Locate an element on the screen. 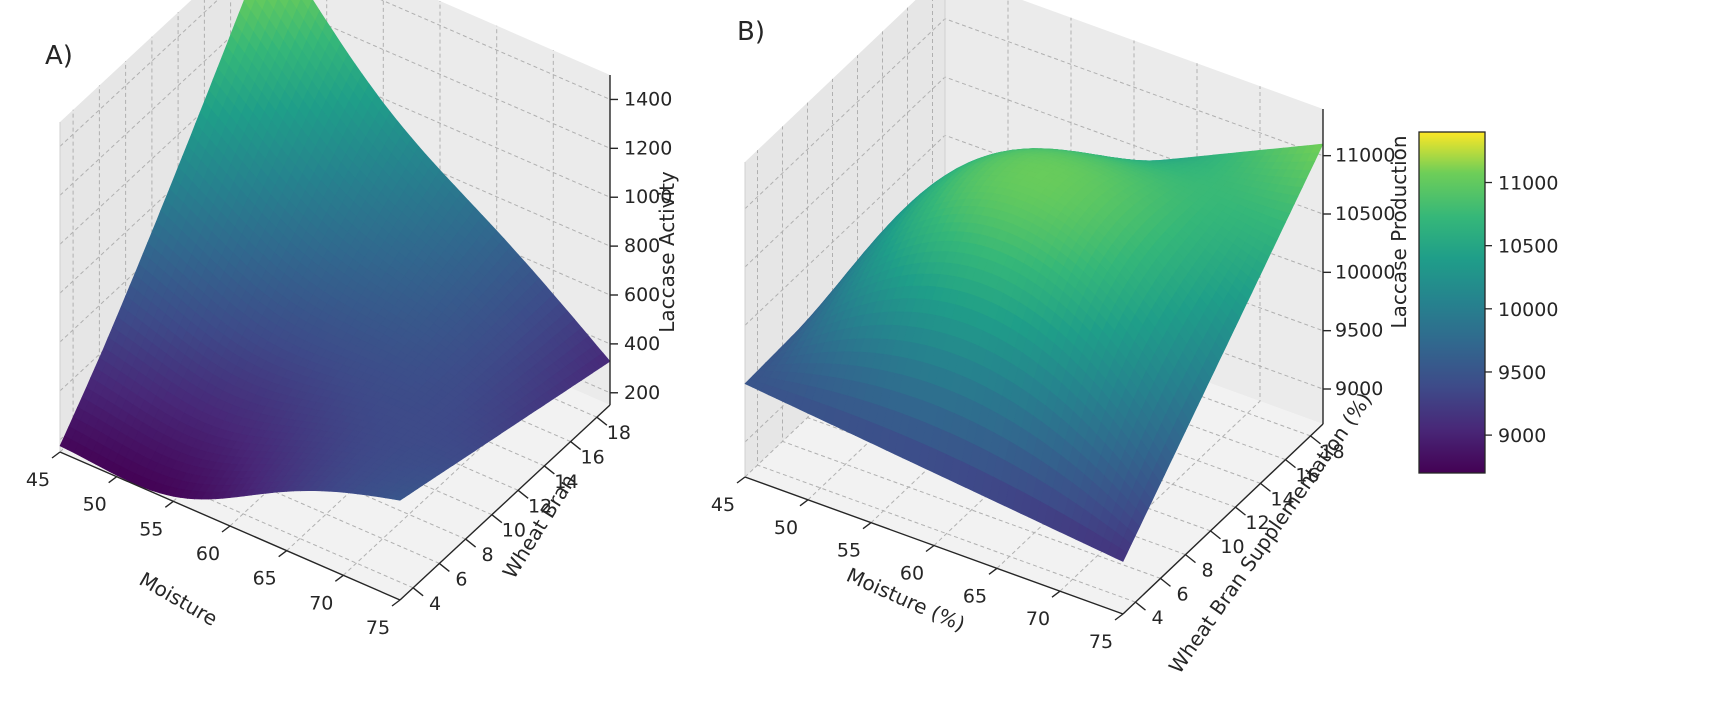  colorbar-tick-label: 11000 is located at coordinates (1528, 184).